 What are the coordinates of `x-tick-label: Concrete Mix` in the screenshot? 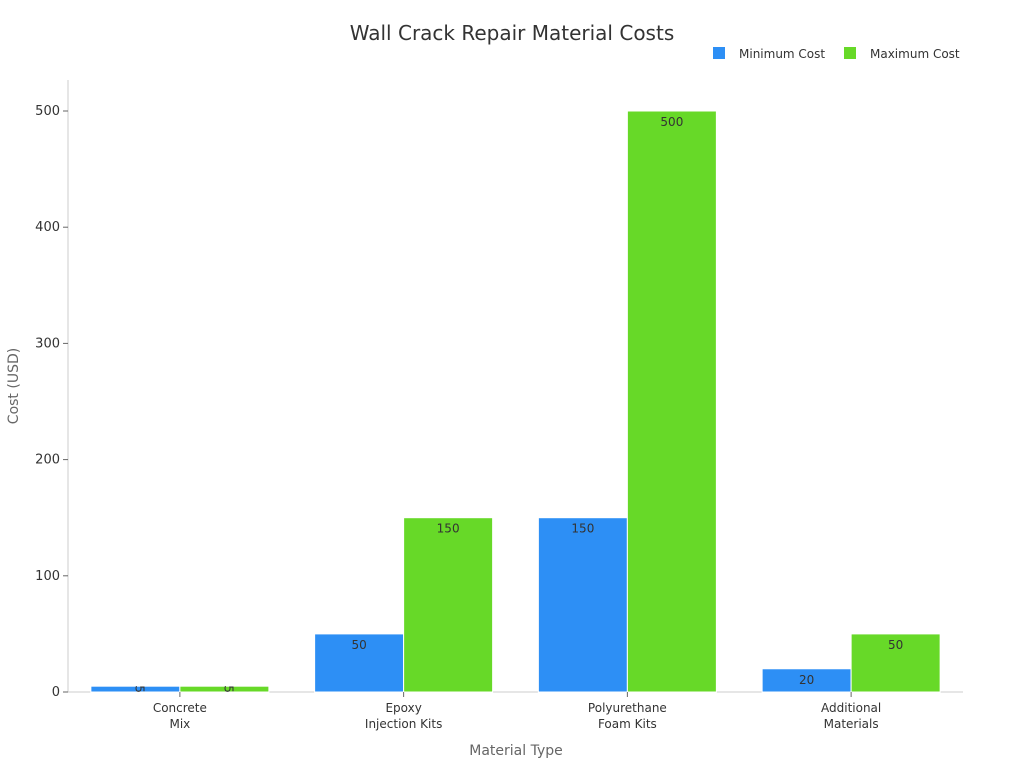 It's located at (180, 716).